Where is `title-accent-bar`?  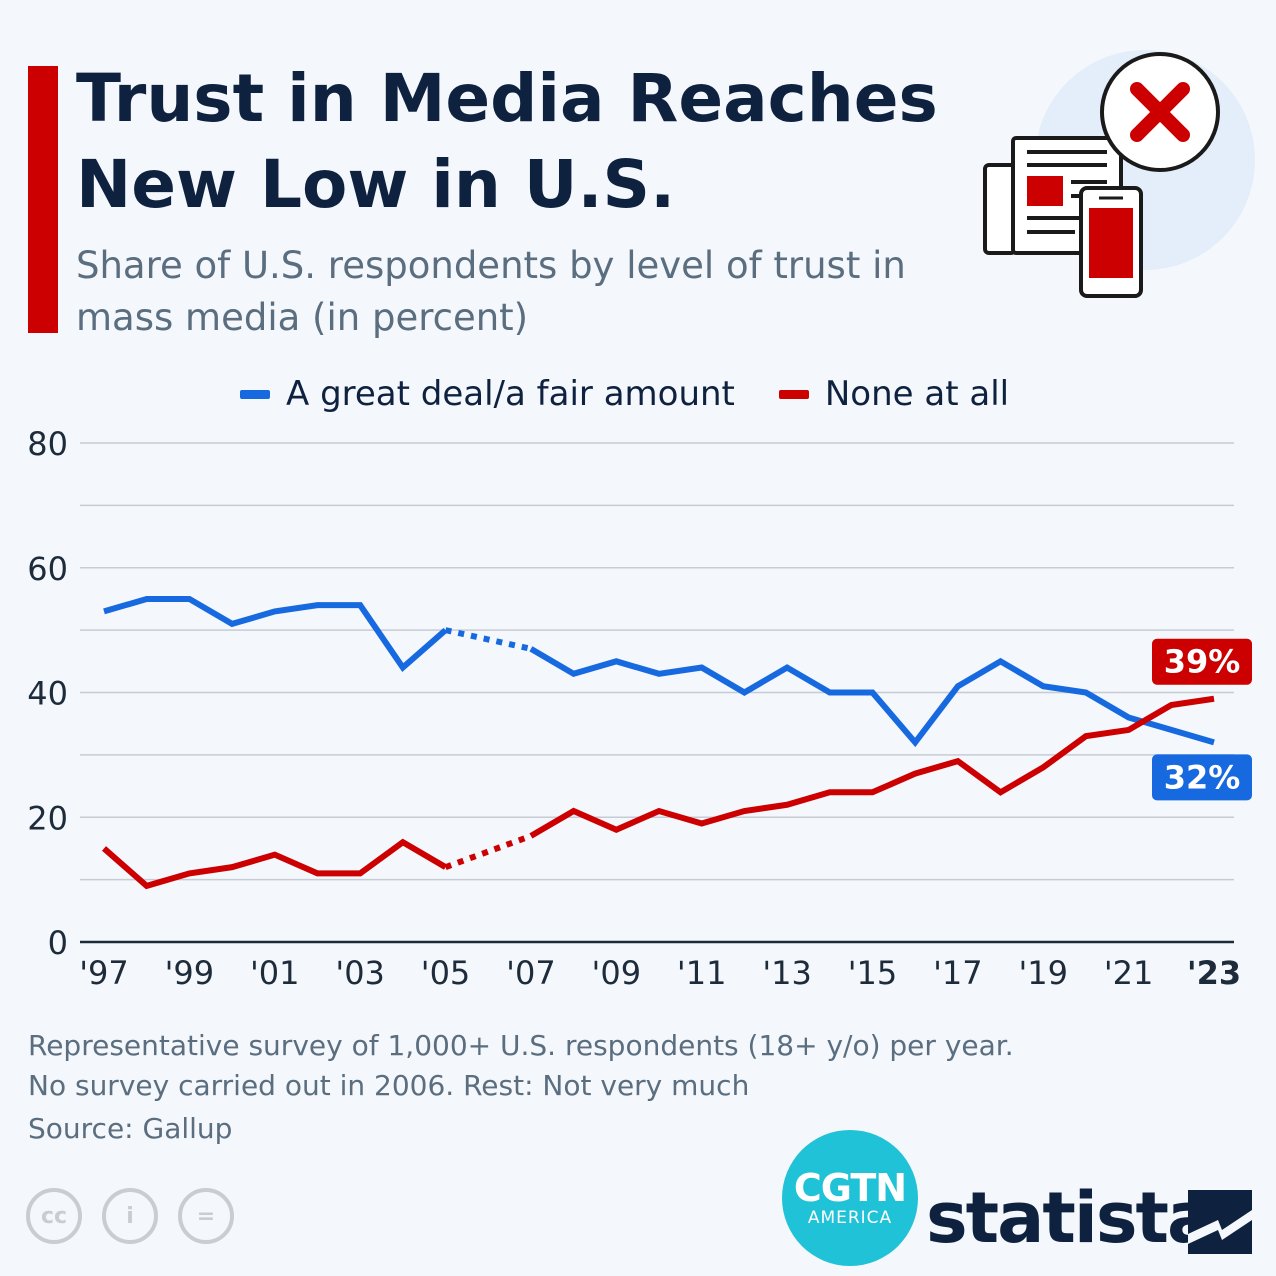 title-accent-bar is located at coordinates (43, 199).